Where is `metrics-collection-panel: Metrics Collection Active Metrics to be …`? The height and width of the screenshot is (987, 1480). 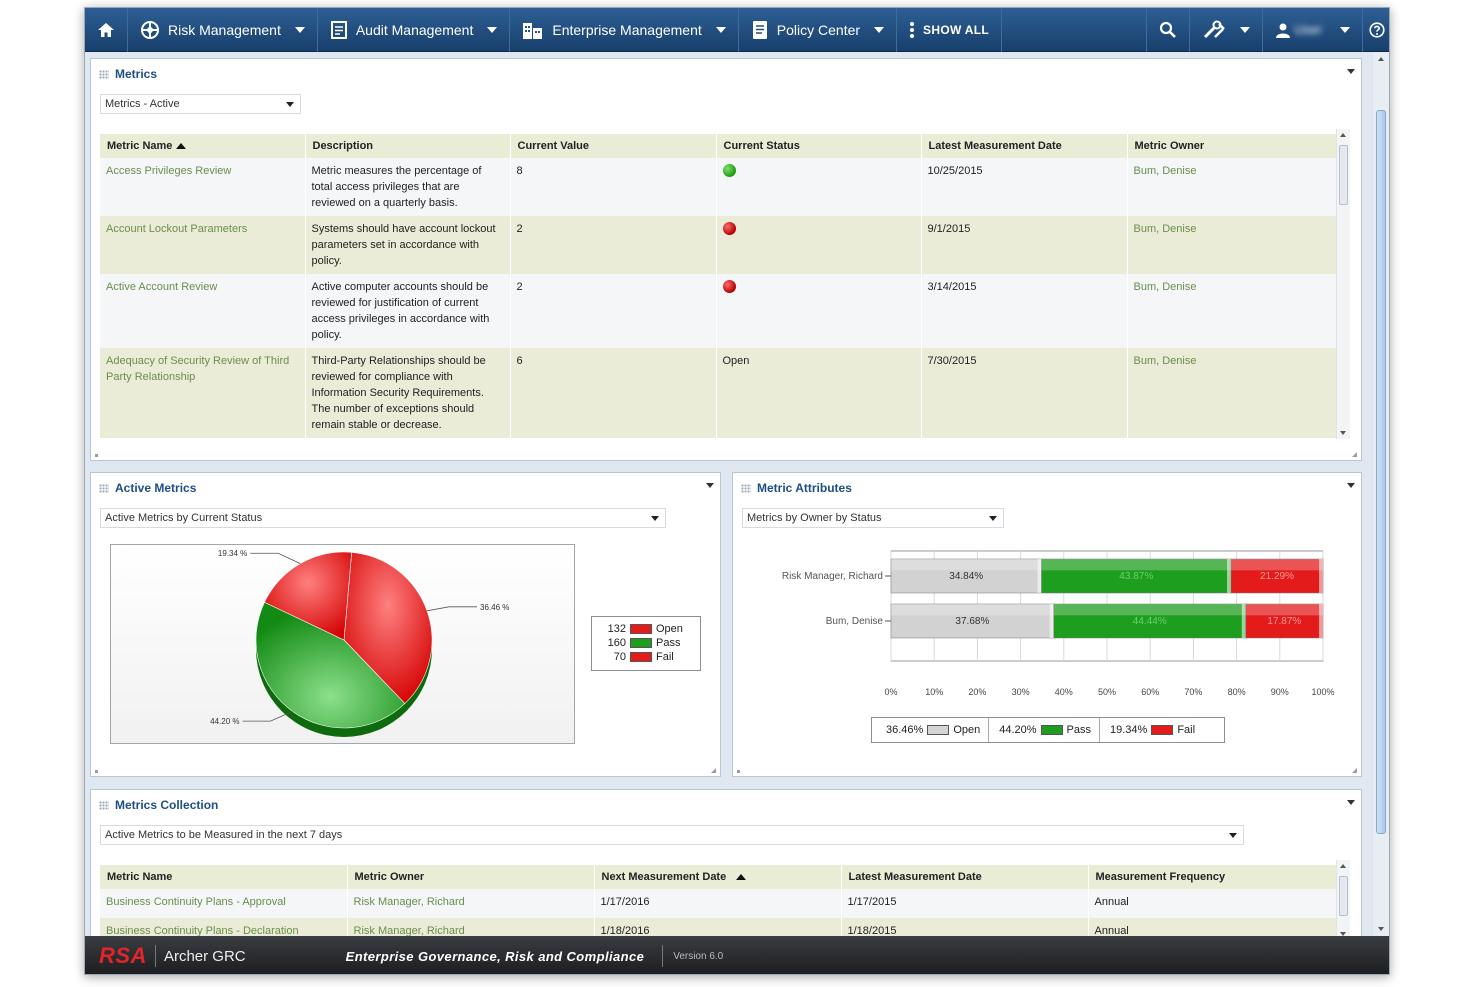 metrics-collection-panel: Metrics Collection Active Metrics to be … is located at coordinates (726, 868).